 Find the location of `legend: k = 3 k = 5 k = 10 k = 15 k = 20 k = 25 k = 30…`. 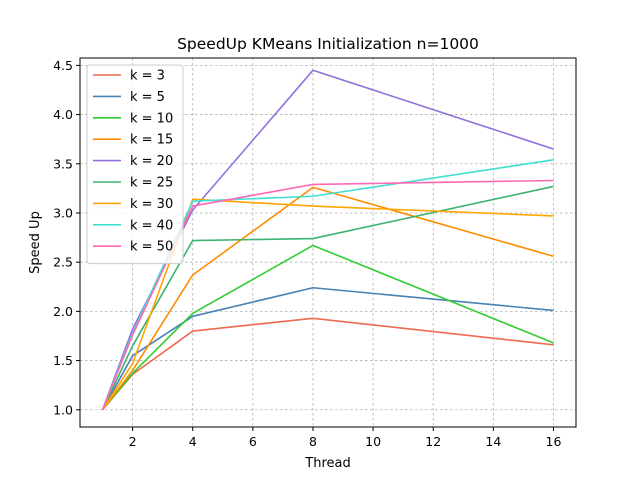

legend: k = 3 k = 5 k = 10 k = 15 k = 20 k = 25 k = 30… is located at coordinates (135, 164).